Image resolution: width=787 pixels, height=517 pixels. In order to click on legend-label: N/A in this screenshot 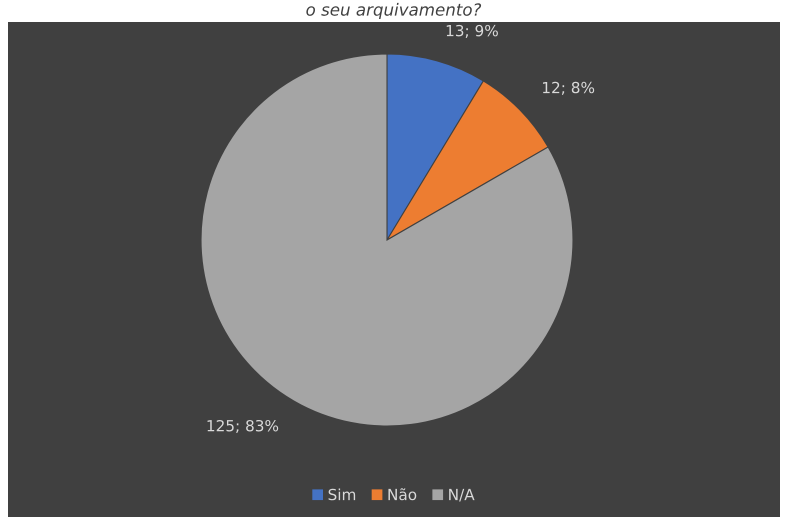, I will do `click(462, 495)`.